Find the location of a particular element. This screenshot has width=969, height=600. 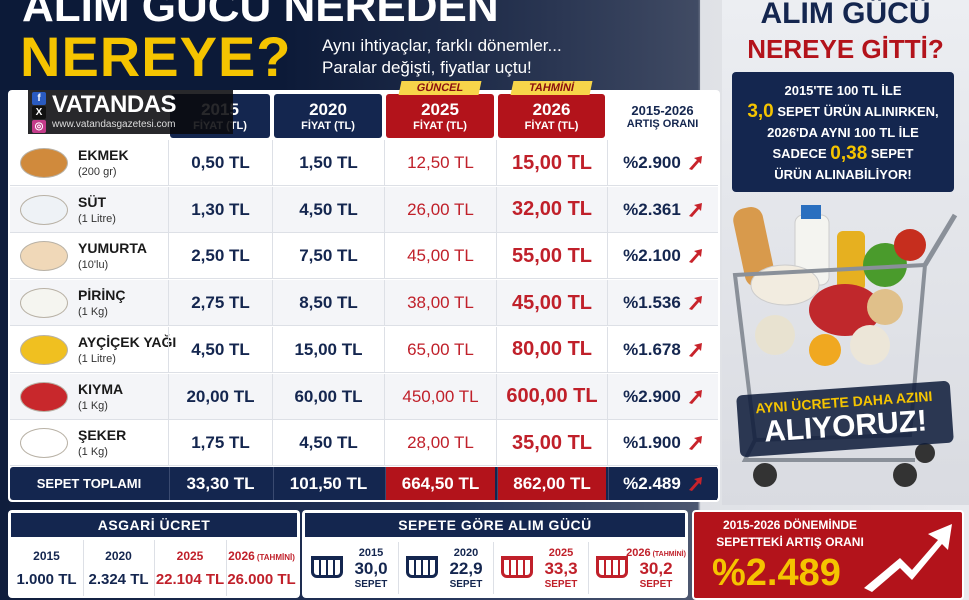

price-text: 600,00 TL is located at coordinates (552, 396).